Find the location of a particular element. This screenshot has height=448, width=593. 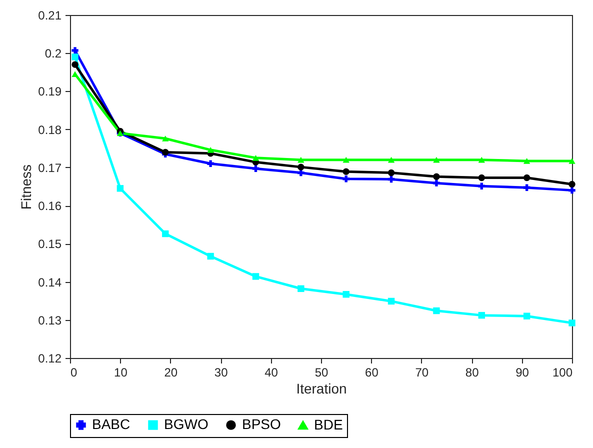

y-tick-label: 0.17 is located at coordinates (50, 167).